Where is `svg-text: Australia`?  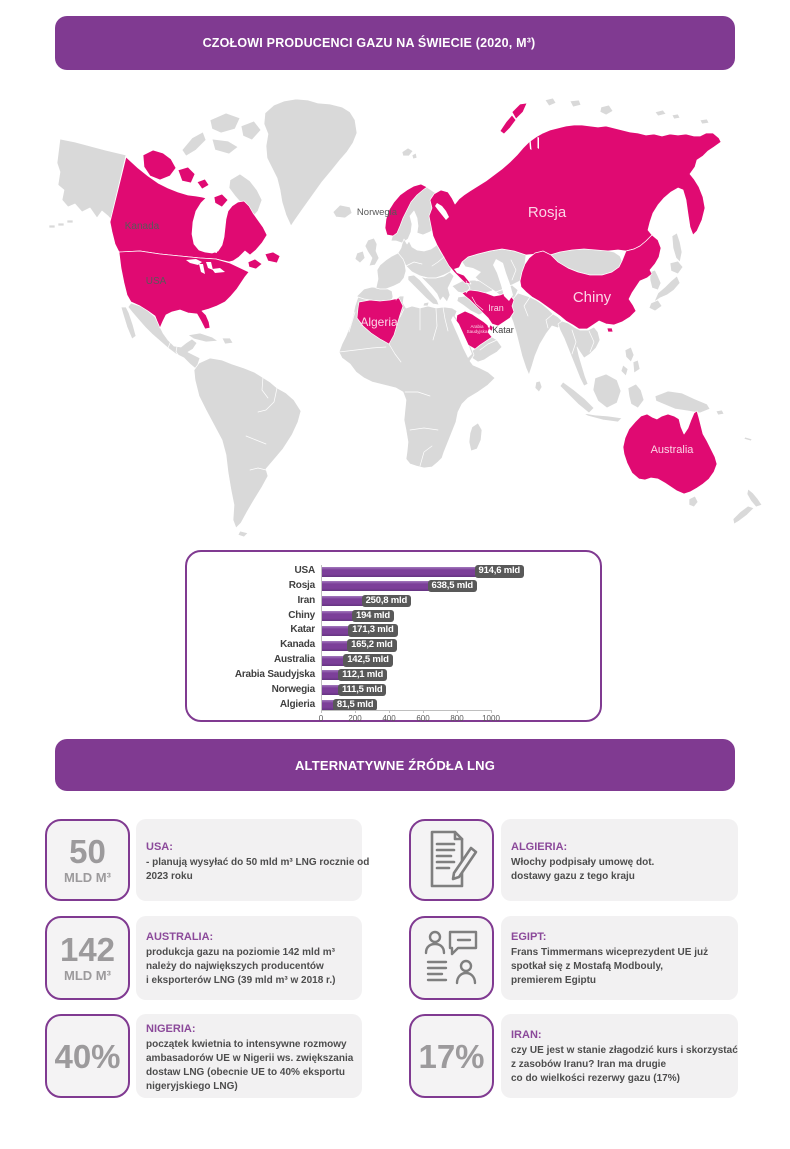
svg-text: Australia is located at coordinates (673, 450).